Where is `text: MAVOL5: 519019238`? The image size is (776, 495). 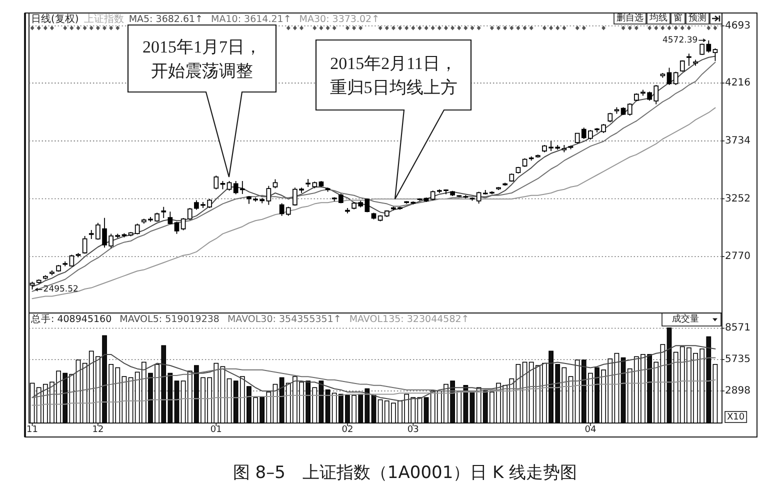
text: MAVOL5: 519019238 is located at coordinates (170, 319).